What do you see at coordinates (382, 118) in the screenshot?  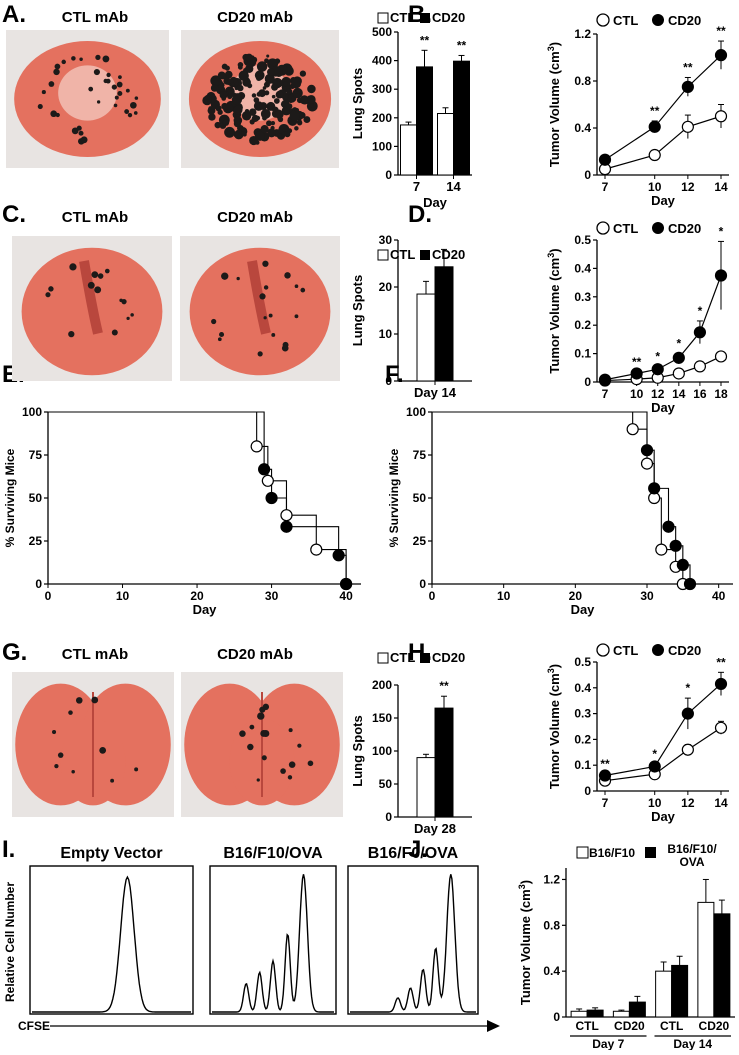 I see `chart-a-ytick-label: 200` at bounding box center [382, 118].